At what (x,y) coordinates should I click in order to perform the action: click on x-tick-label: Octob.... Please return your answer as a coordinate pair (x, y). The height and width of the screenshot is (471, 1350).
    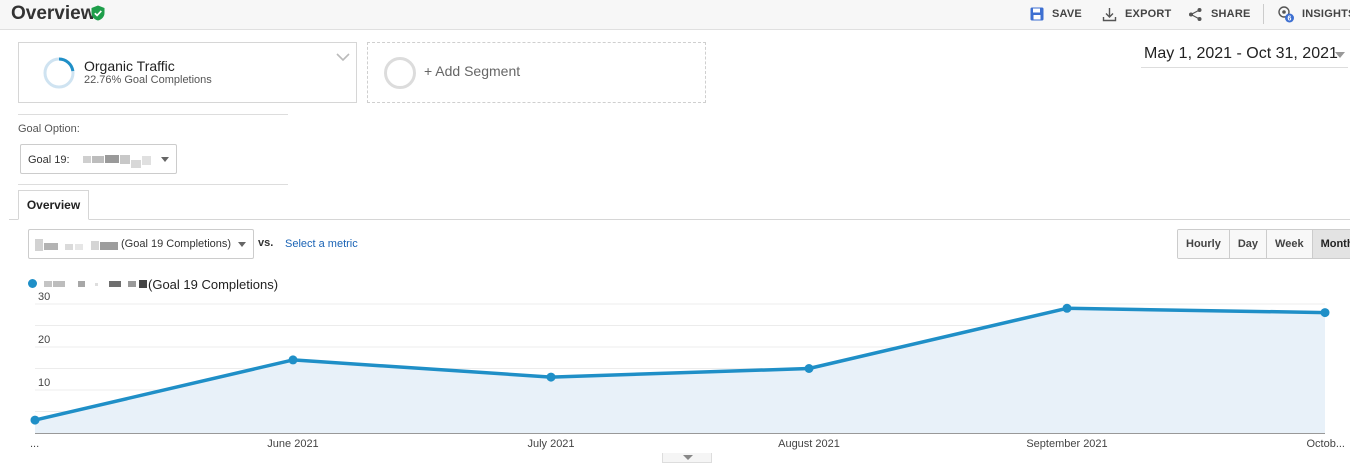
    Looking at the image, I should click on (1325, 444).